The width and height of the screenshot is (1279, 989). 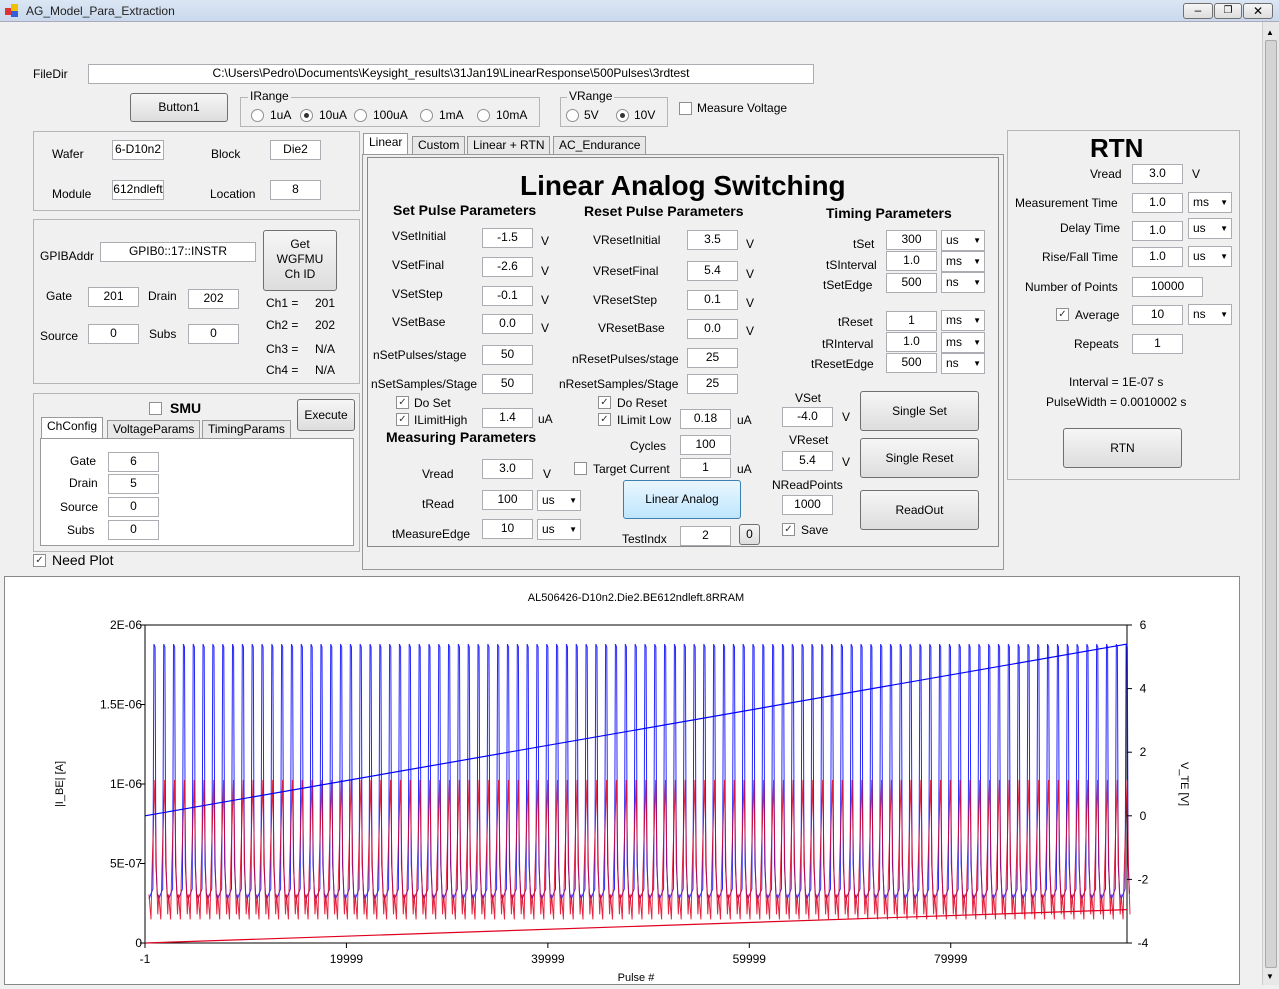 I want to click on close-button: ✕, so click(x=1258, y=11).